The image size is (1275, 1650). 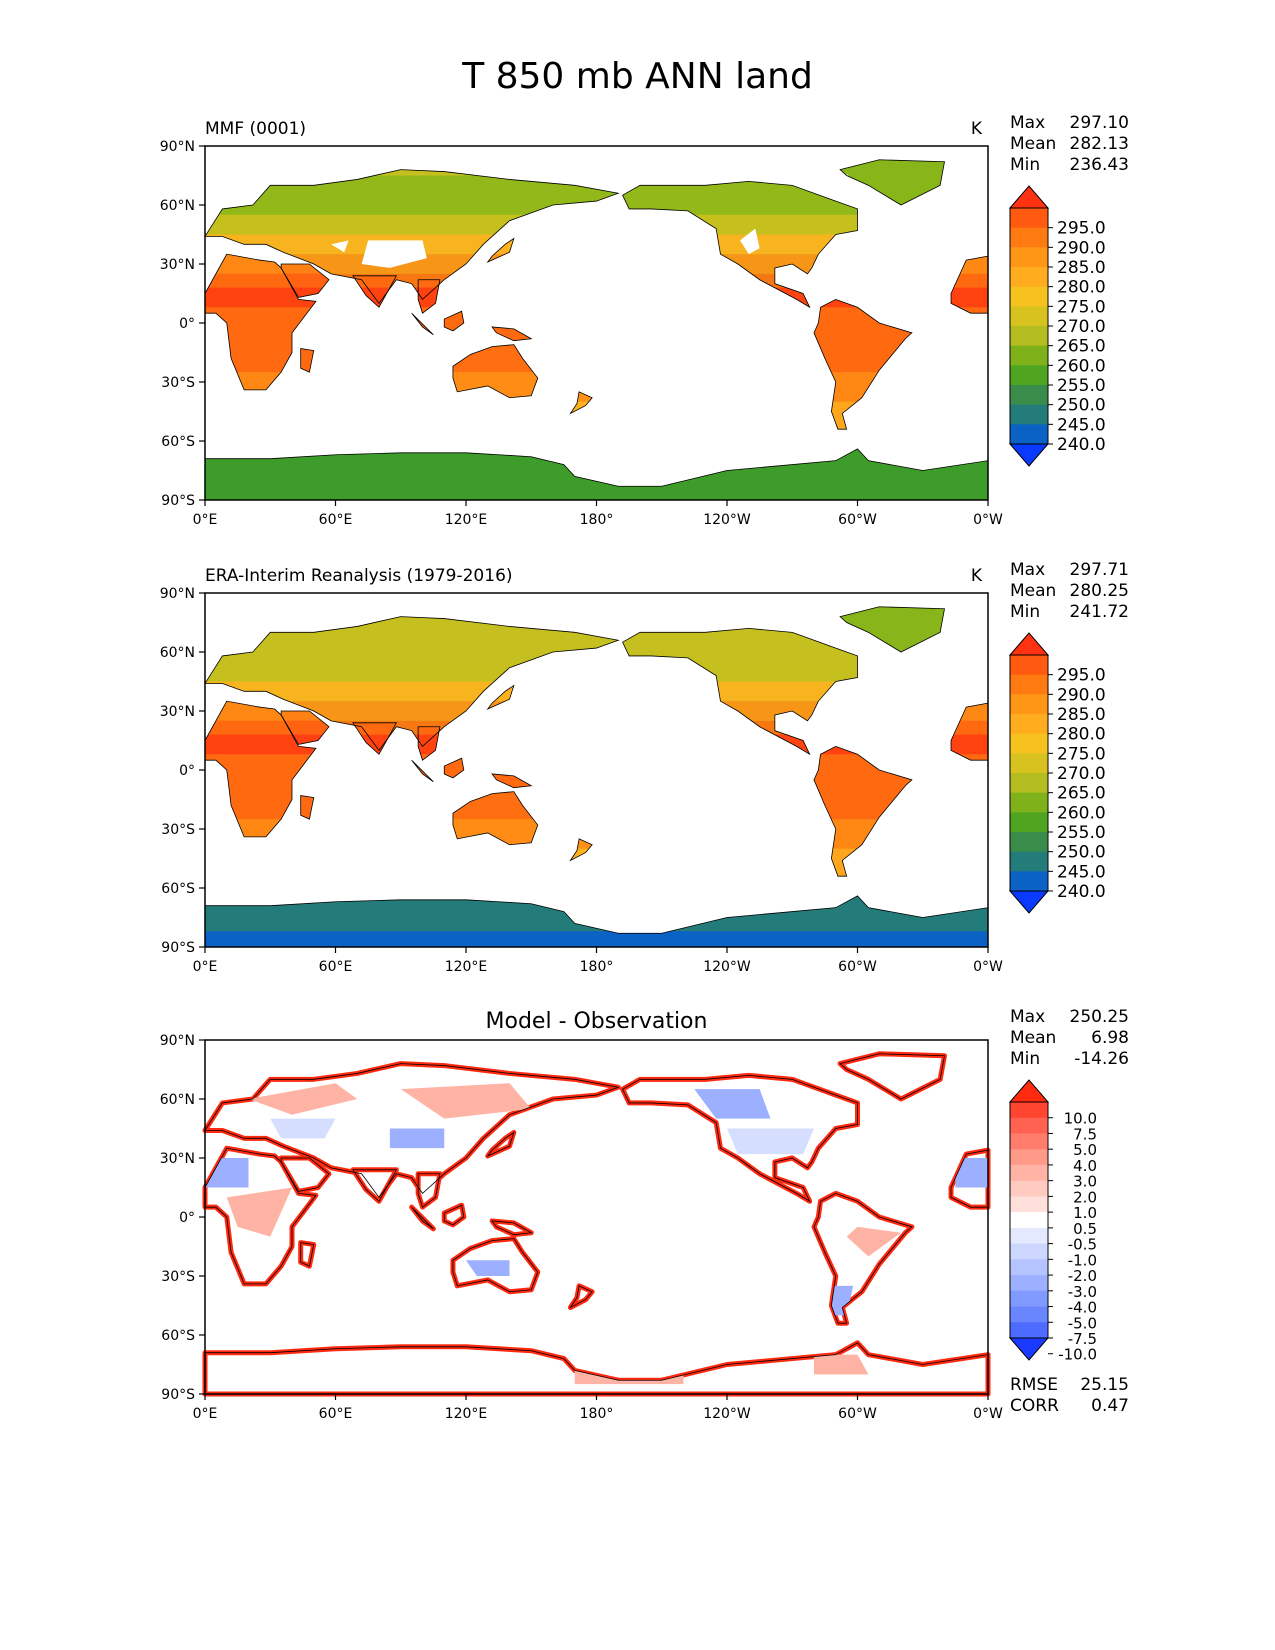 I want to click on land-greenland, so click(x=892, y=629).